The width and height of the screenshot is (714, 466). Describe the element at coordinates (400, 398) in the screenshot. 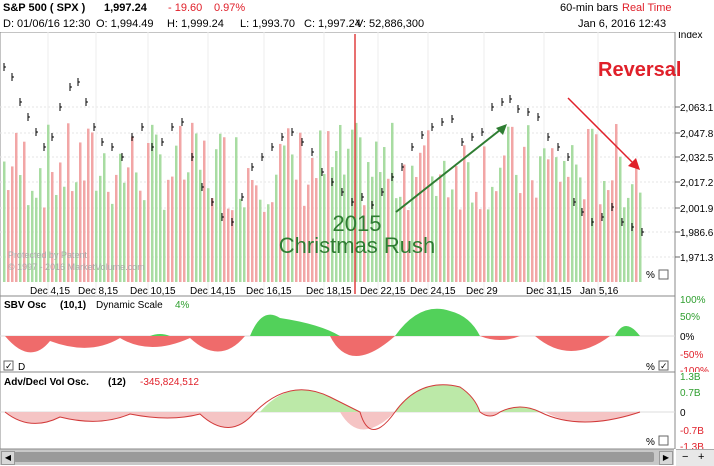

I see `advdecl-positive-area` at that location.